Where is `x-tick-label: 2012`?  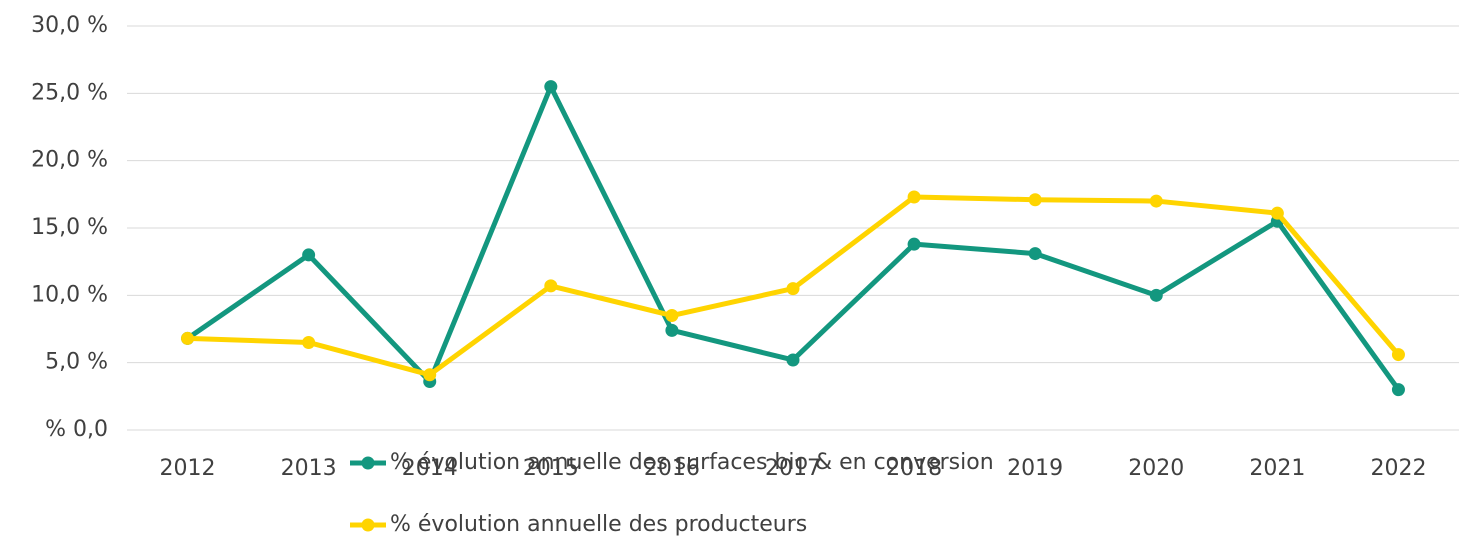
x-tick-label: 2012 is located at coordinates (188, 468).